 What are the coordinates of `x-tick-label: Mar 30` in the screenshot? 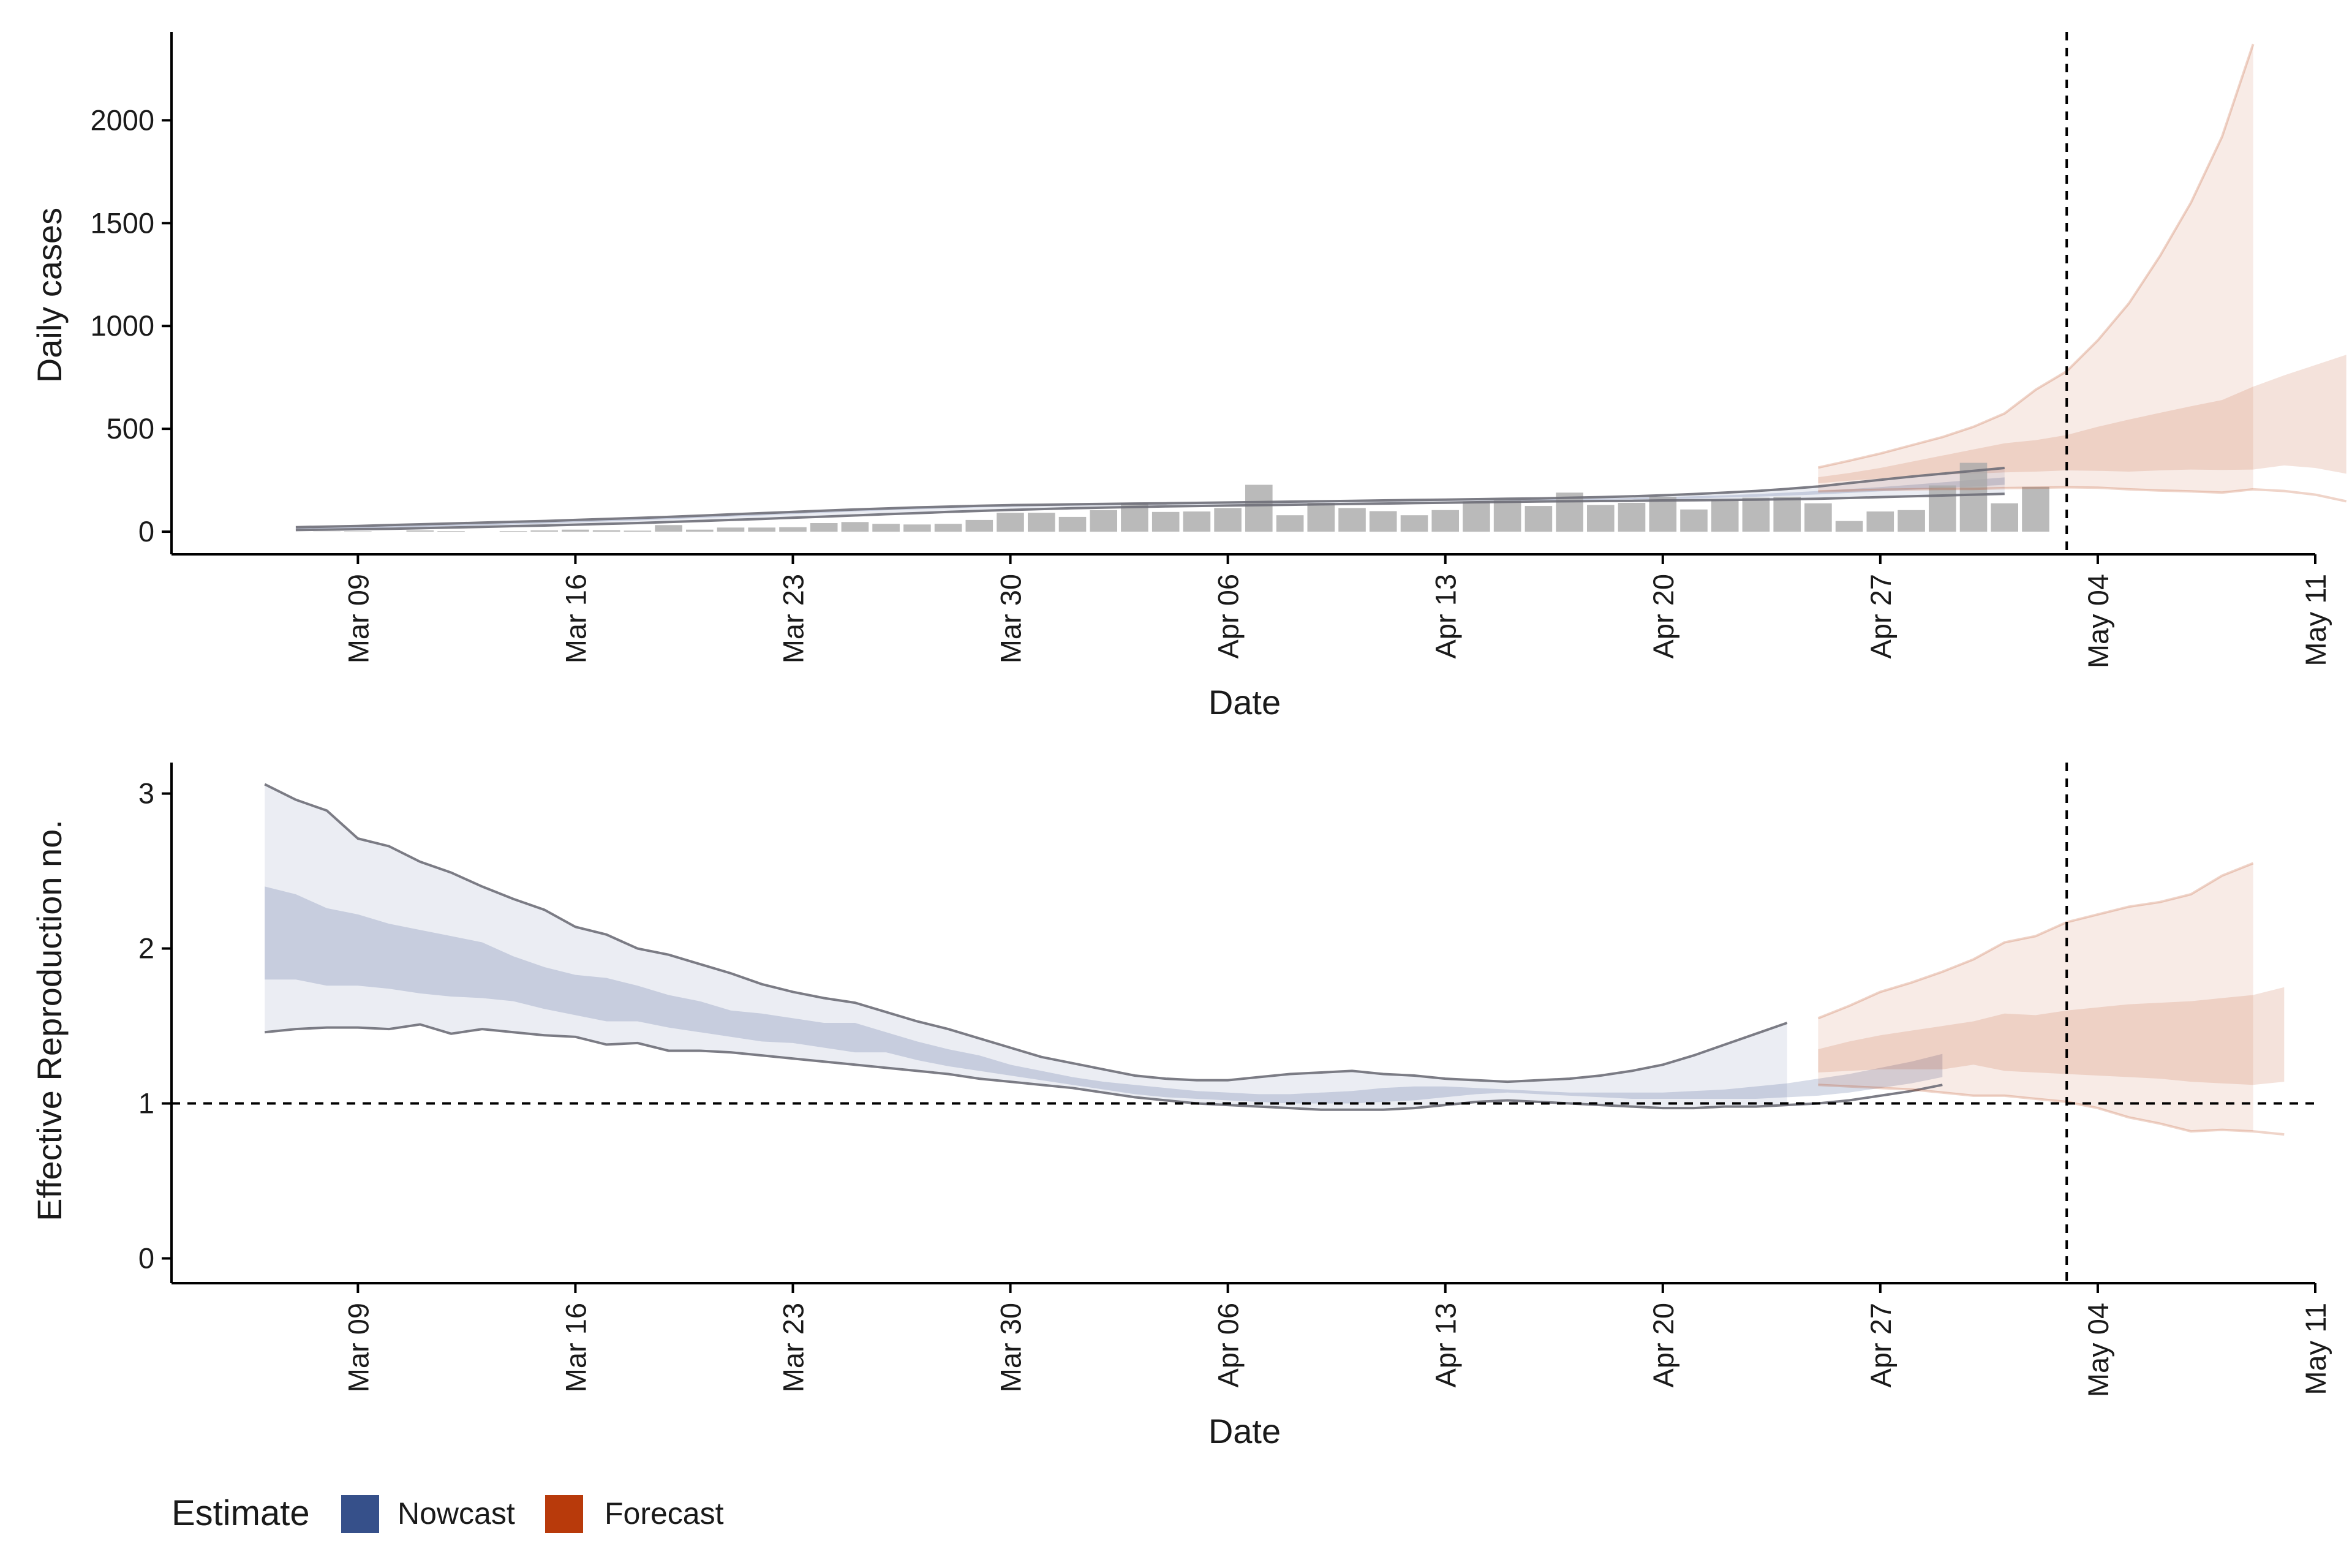 It's located at (1011, 1347).